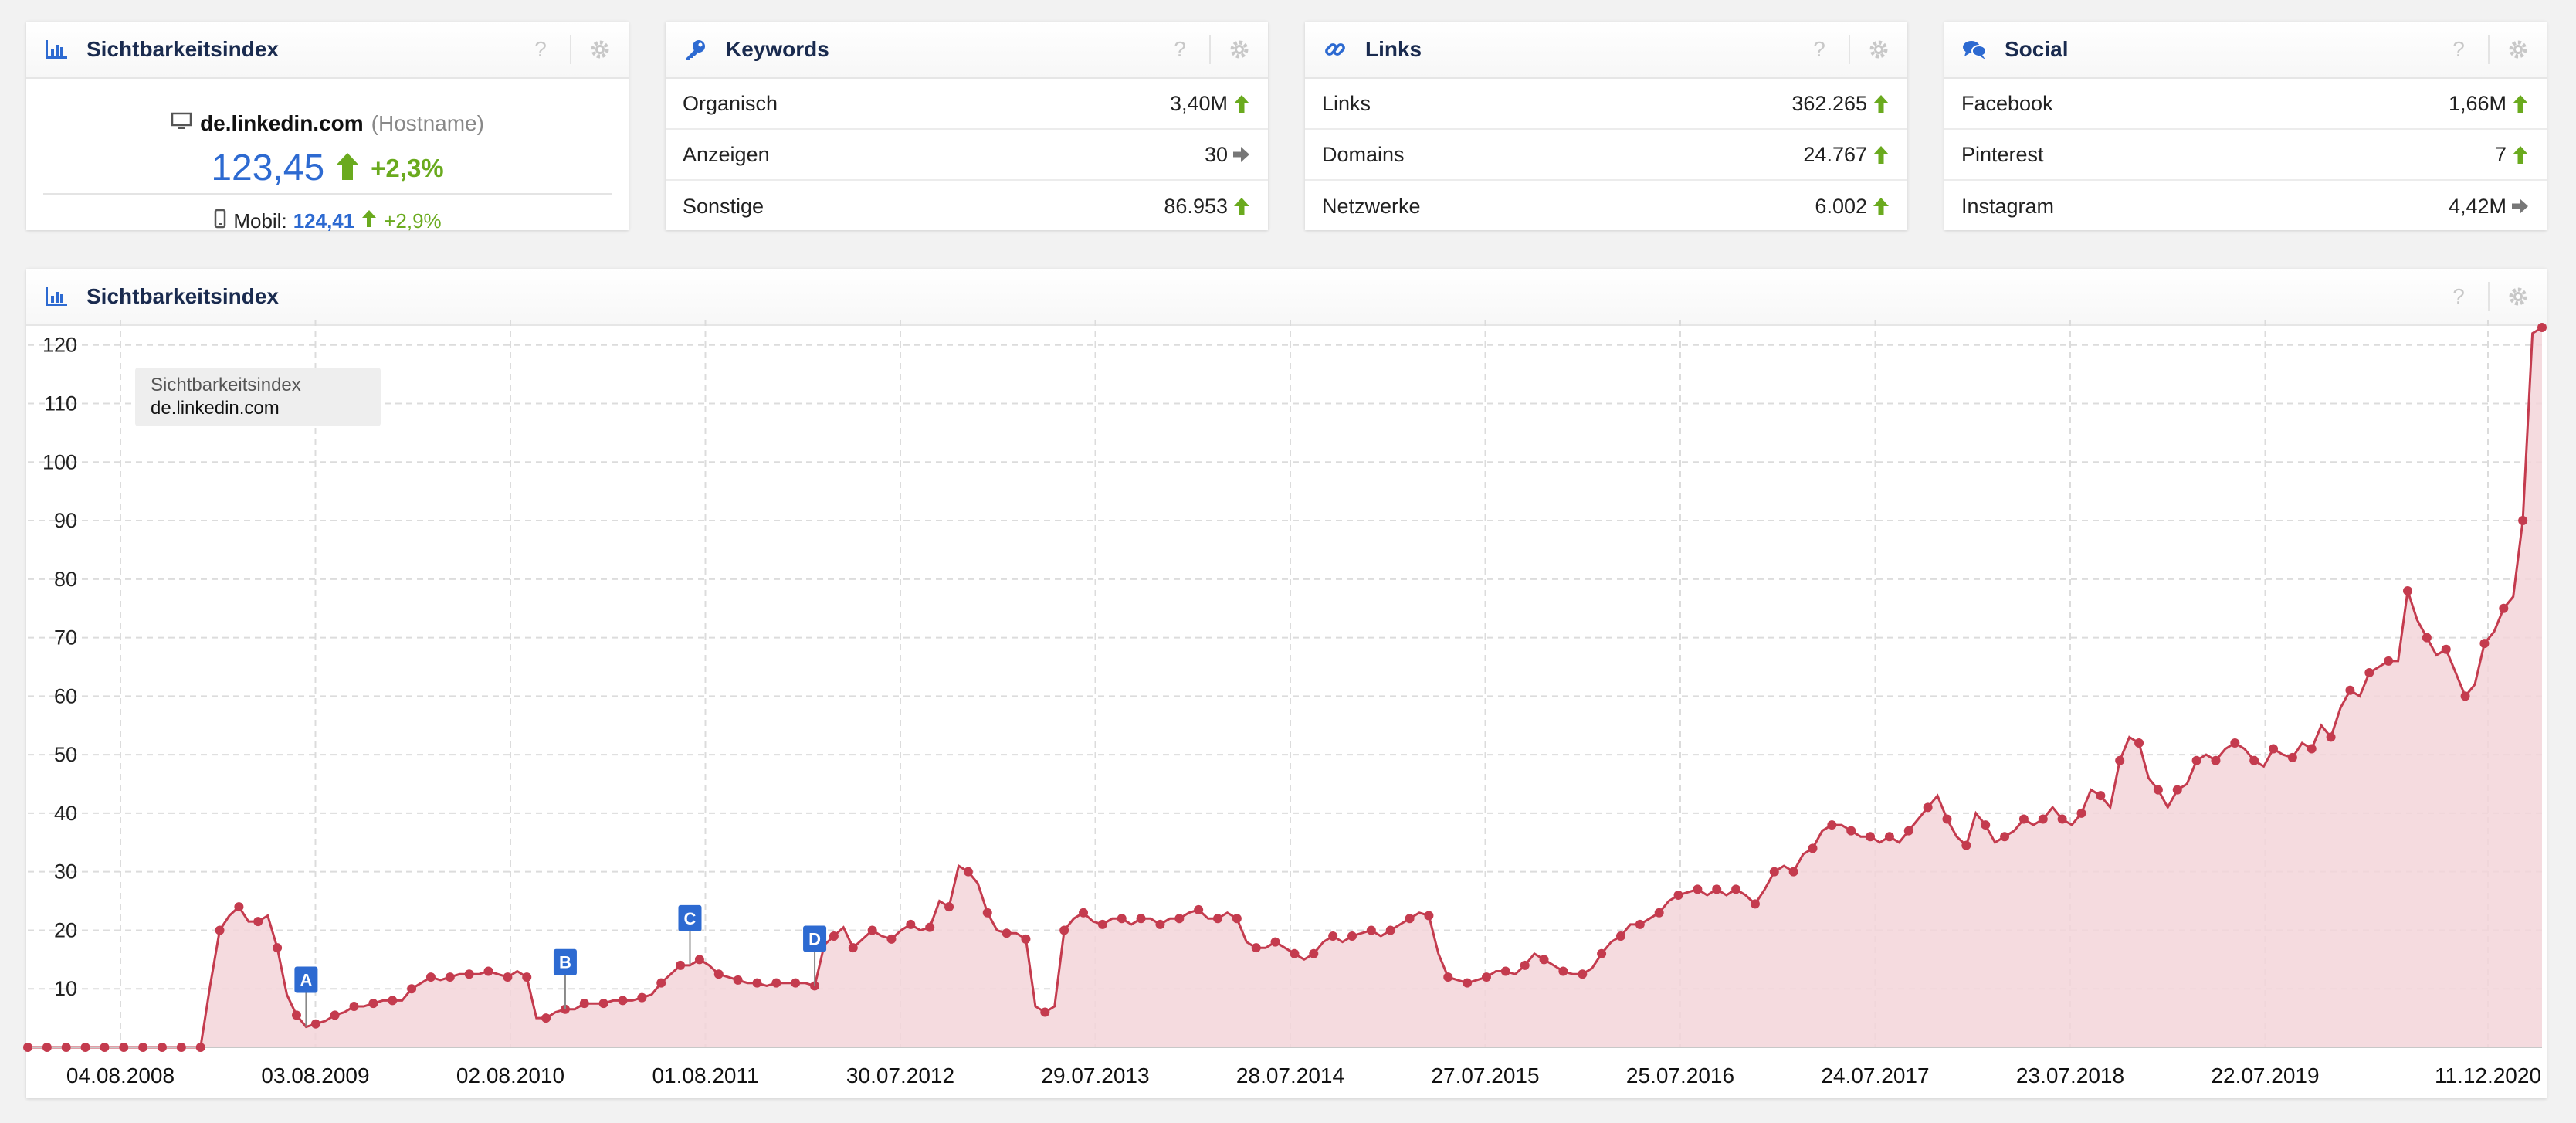 The height and width of the screenshot is (1123, 2576). Describe the element at coordinates (59, 462) in the screenshot. I see `y-tick-label: 100` at that location.